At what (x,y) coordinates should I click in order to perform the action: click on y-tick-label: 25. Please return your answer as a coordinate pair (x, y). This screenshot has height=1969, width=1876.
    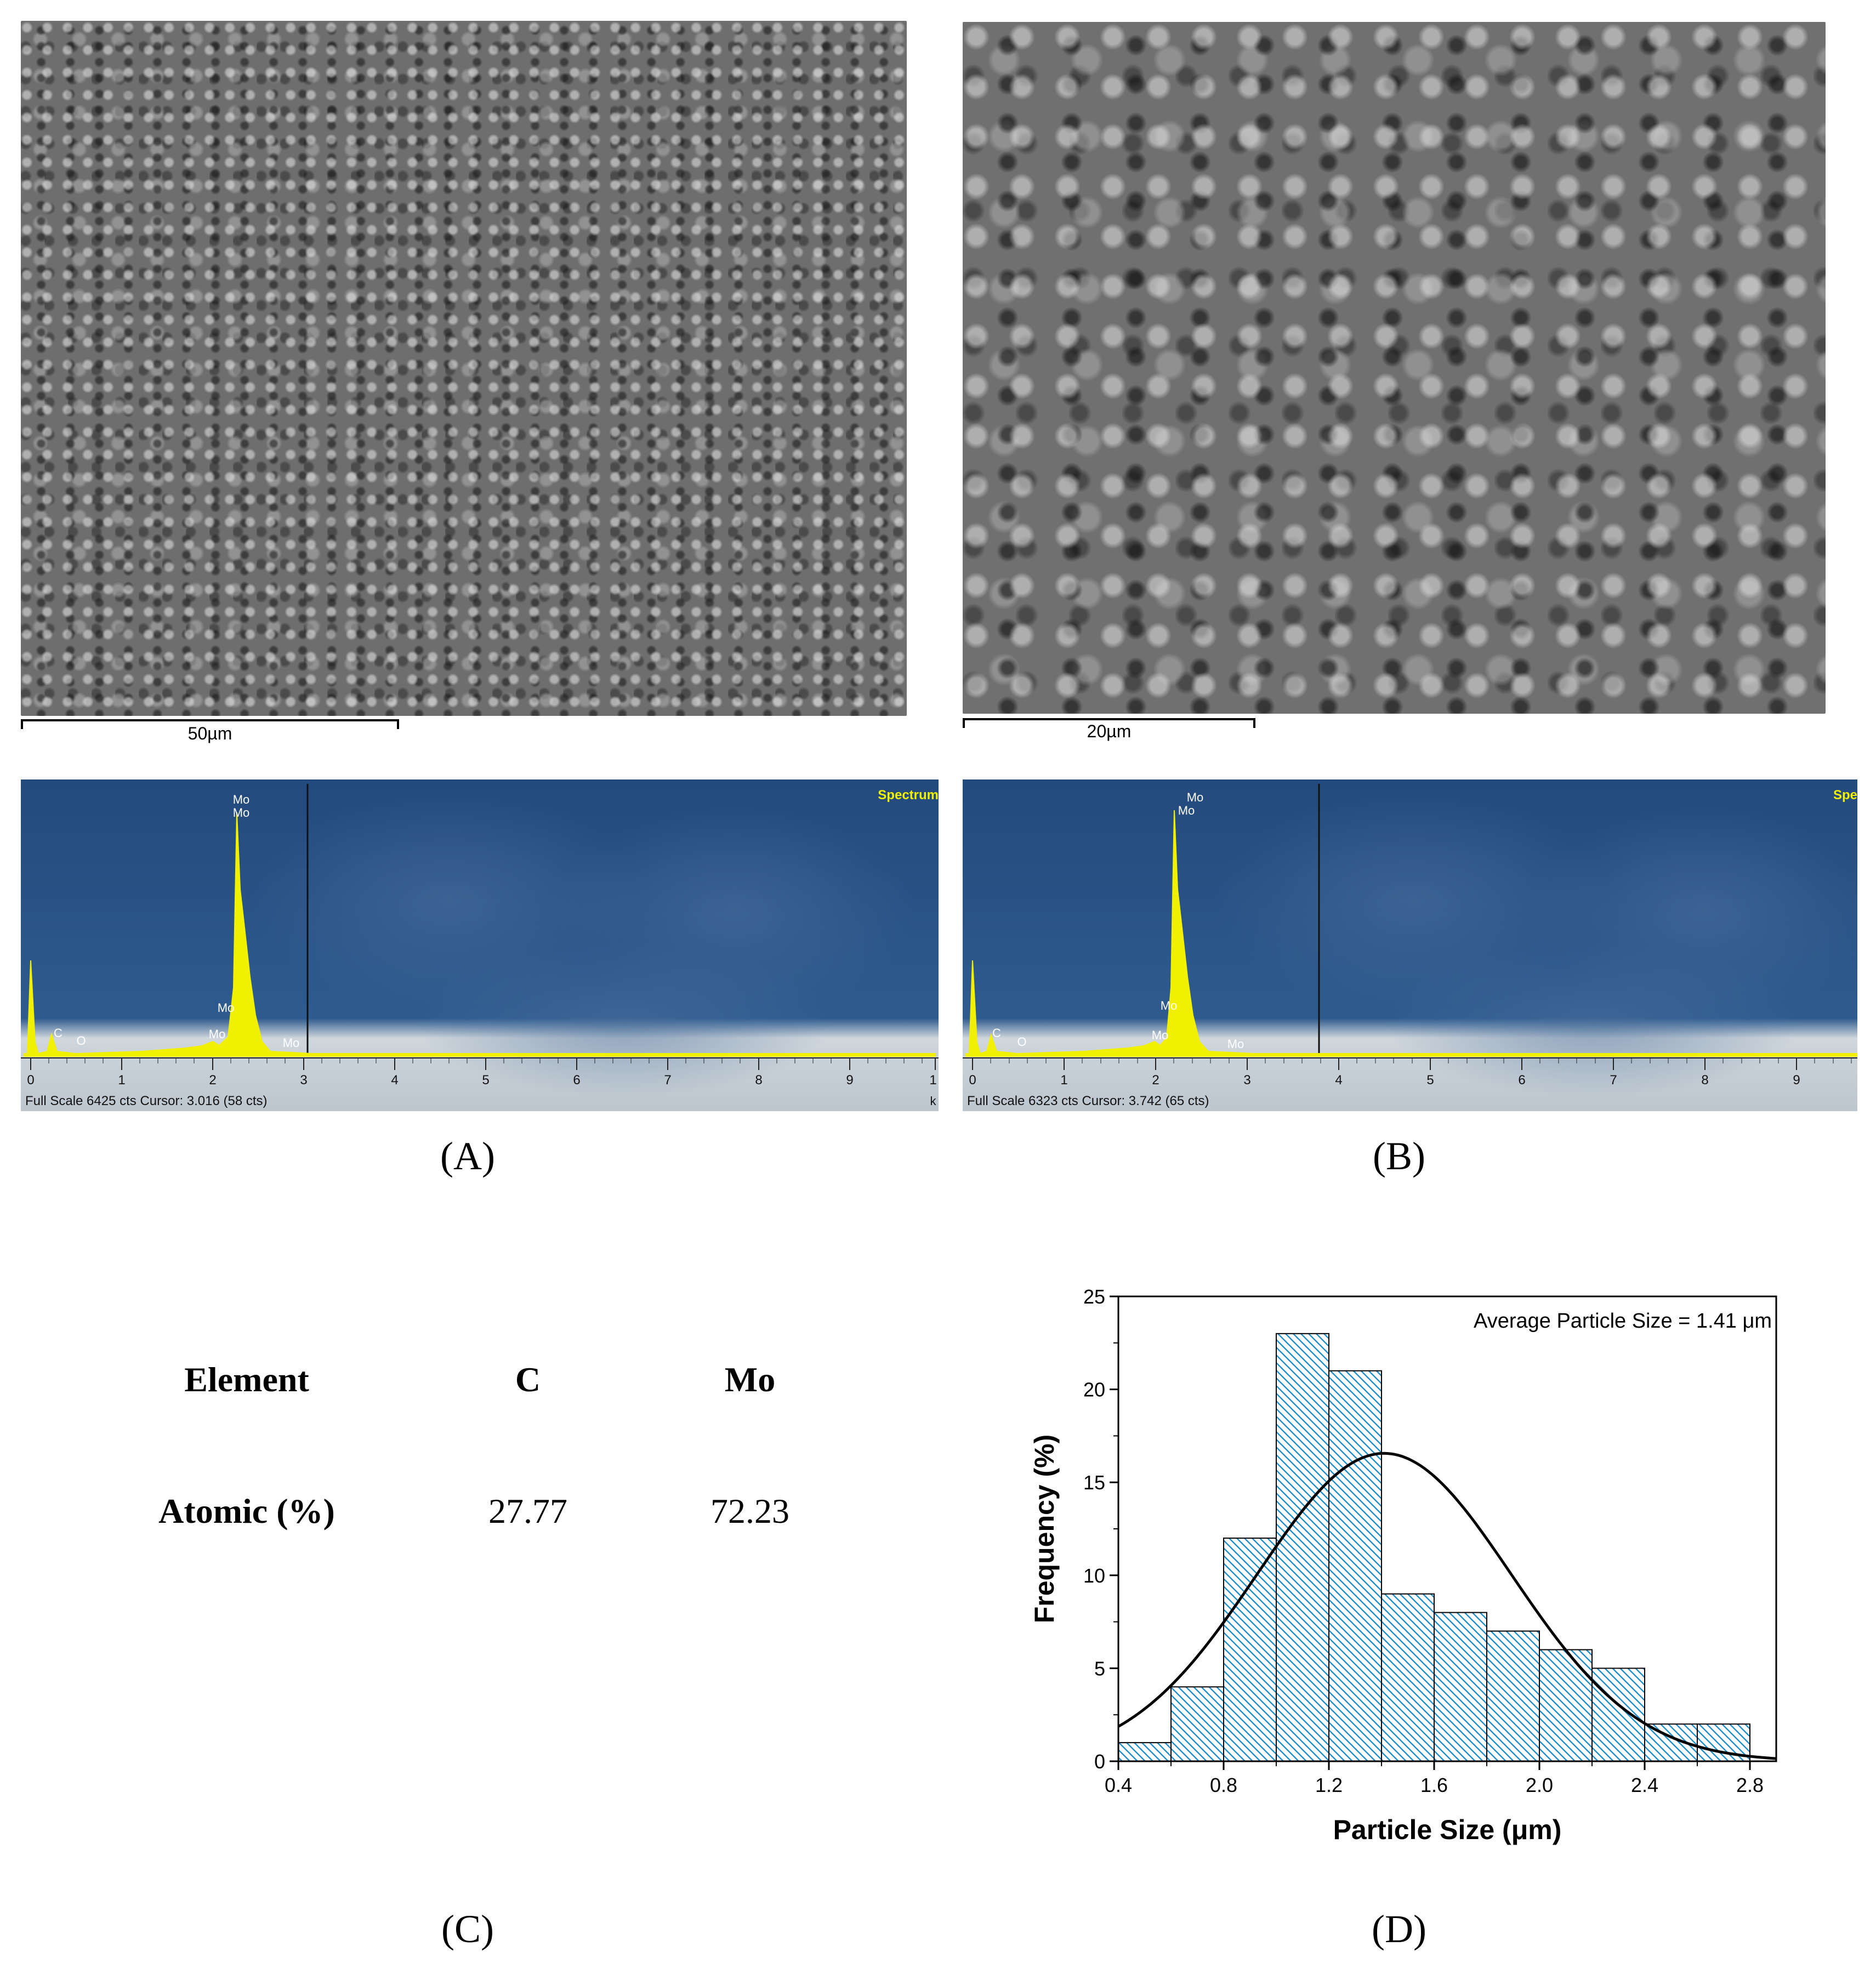
    Looking at the image, I should click on (1094, 1297).